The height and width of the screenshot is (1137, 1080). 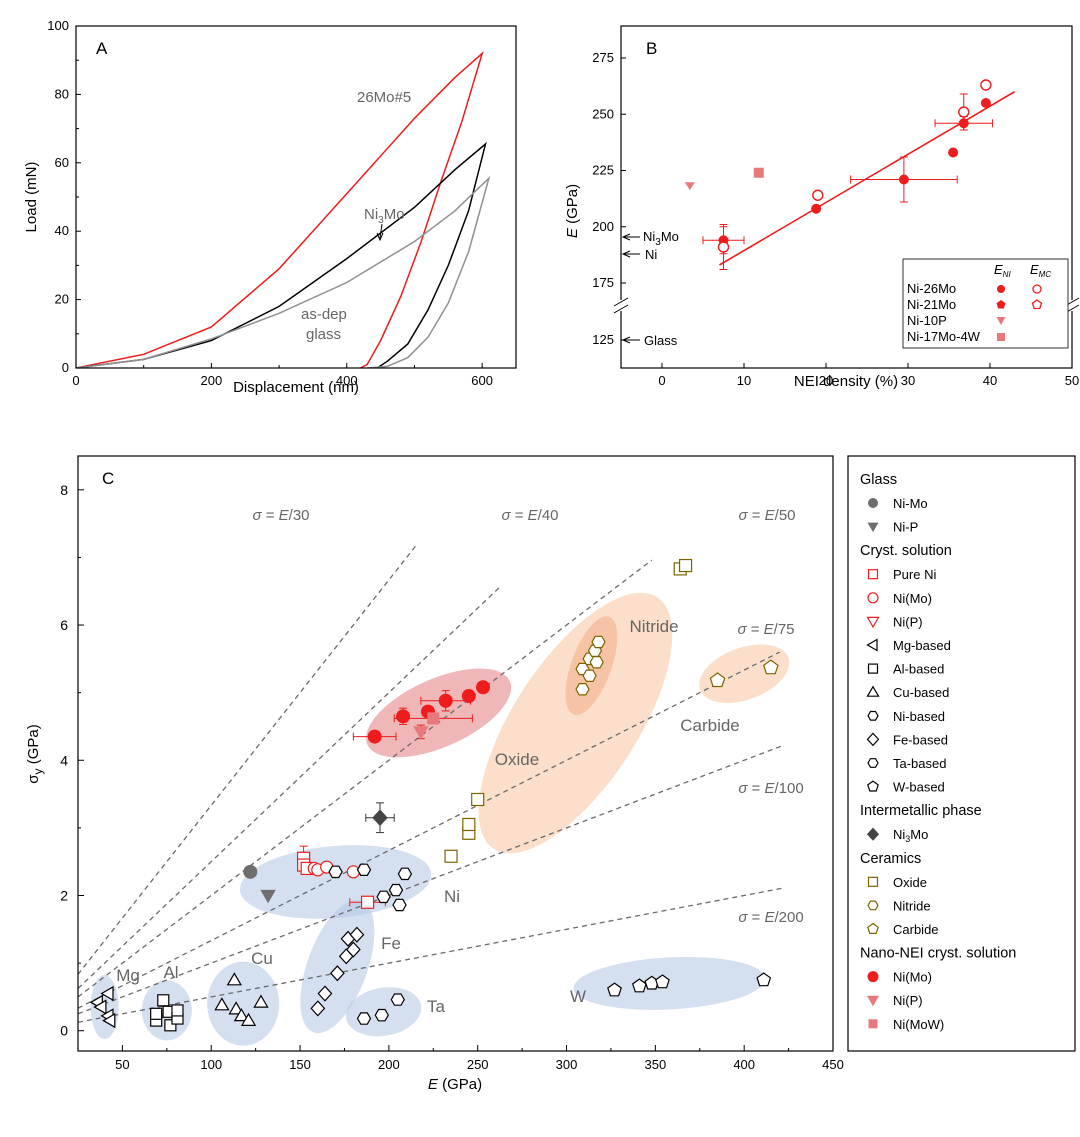 I want to click on panel-c-point-al-based, so click(x=156, y=1013).